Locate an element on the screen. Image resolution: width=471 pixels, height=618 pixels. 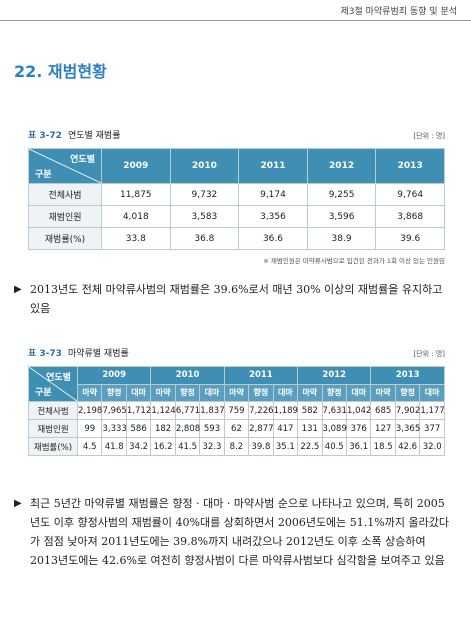
cell: 2,808 is located at coordinates (187, 428).